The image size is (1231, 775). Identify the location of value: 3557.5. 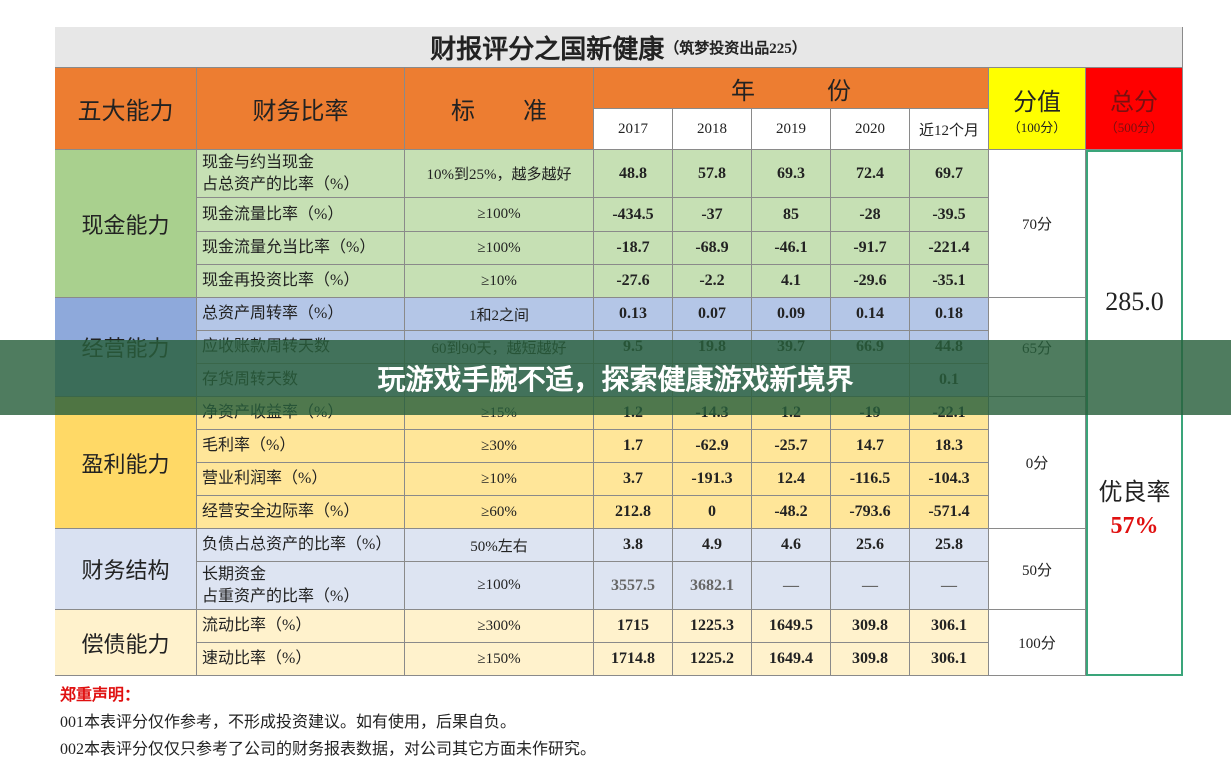
(633, 586).